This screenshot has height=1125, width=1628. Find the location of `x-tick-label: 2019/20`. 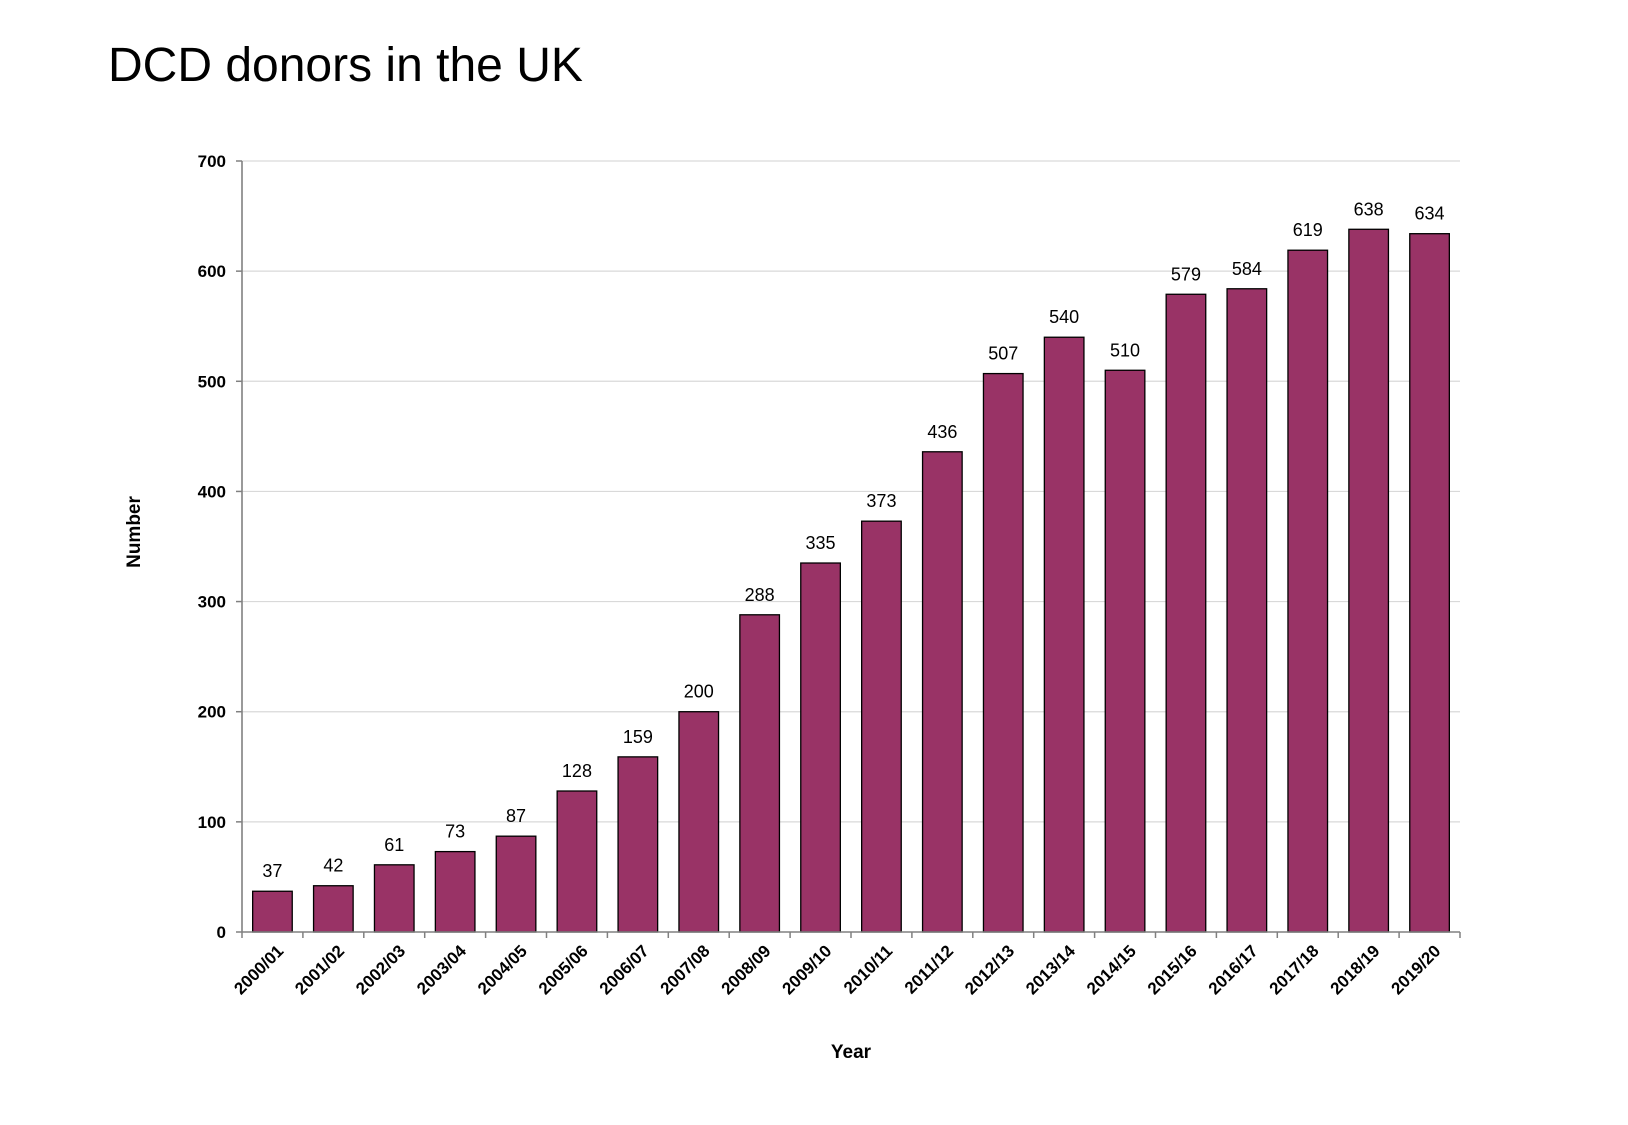

x-tick-label: 2019/20 is located at coordinates (1415, 969).